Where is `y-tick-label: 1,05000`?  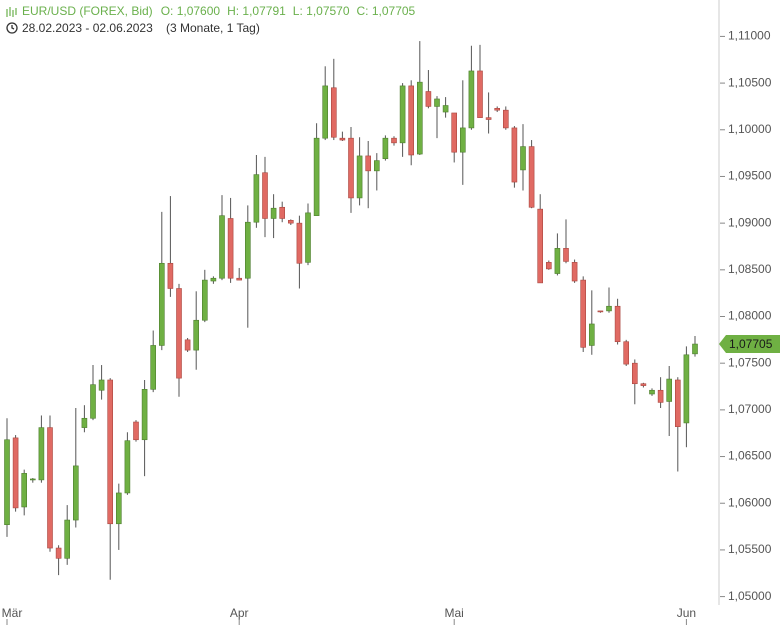
y-tick-label: 1,05000 is located at coordinates (750, 596).